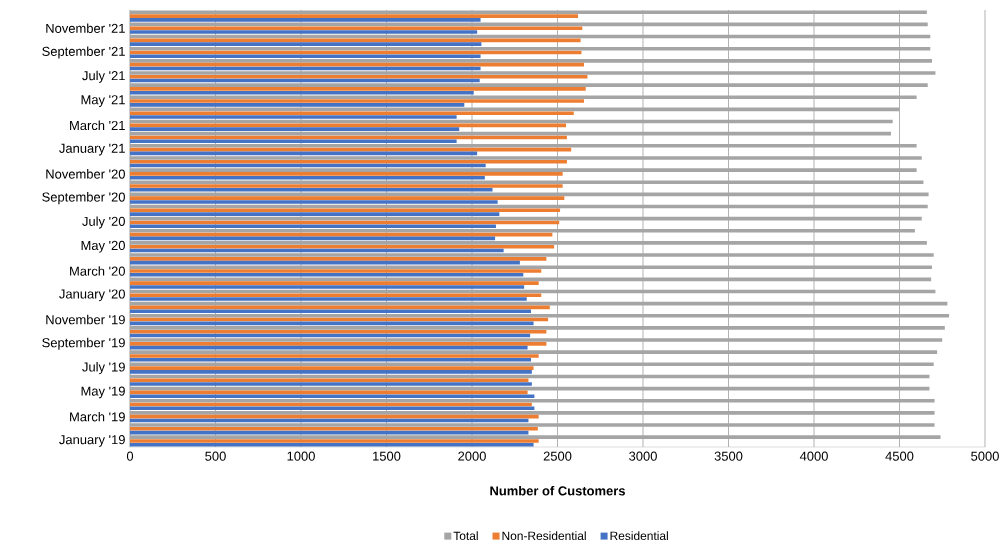  I want to click on y-tick-label: March '20, so click(97, 271).